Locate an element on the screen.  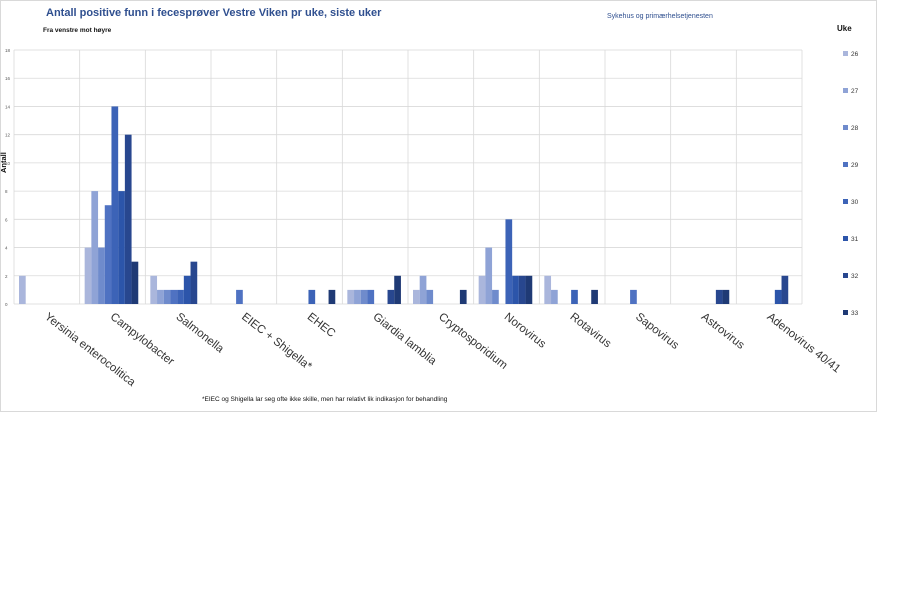
y-tick-label: 16 is located at coordinates (8, 78).